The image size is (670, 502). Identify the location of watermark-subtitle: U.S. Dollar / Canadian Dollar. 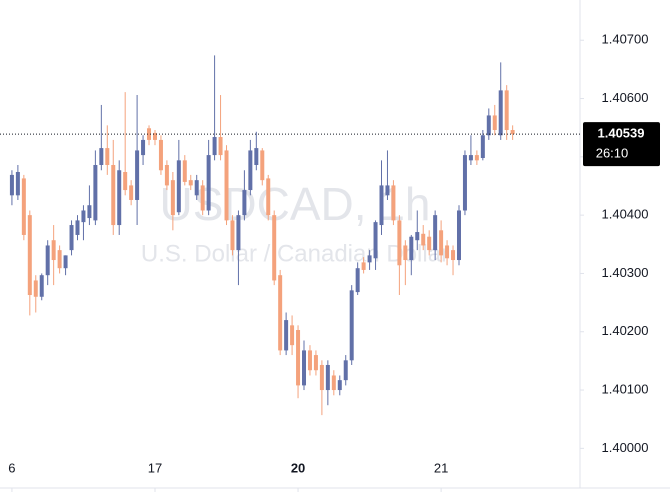
(295, 253).